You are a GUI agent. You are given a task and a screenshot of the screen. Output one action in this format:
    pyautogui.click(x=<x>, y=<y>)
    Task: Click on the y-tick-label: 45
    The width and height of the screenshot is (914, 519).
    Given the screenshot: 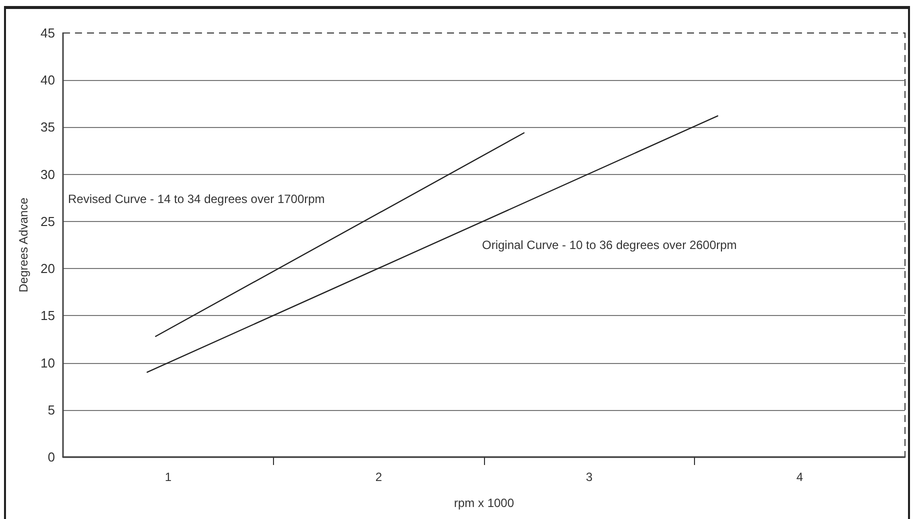 What is the action you would take?
    pyautogui.click(x=47, y=33)
    